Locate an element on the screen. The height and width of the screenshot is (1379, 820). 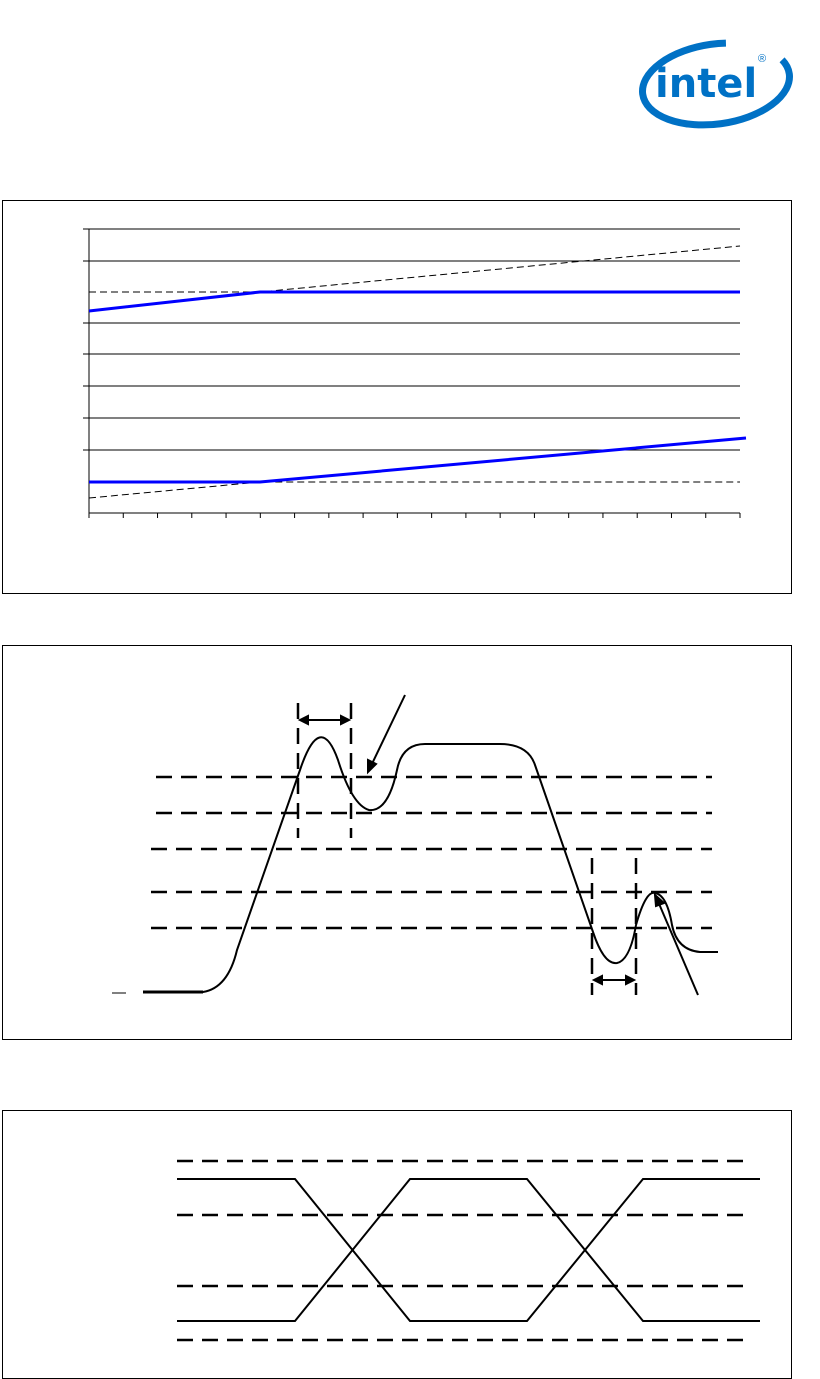
lower-dashed-limit is located at coordinates (414, 490).